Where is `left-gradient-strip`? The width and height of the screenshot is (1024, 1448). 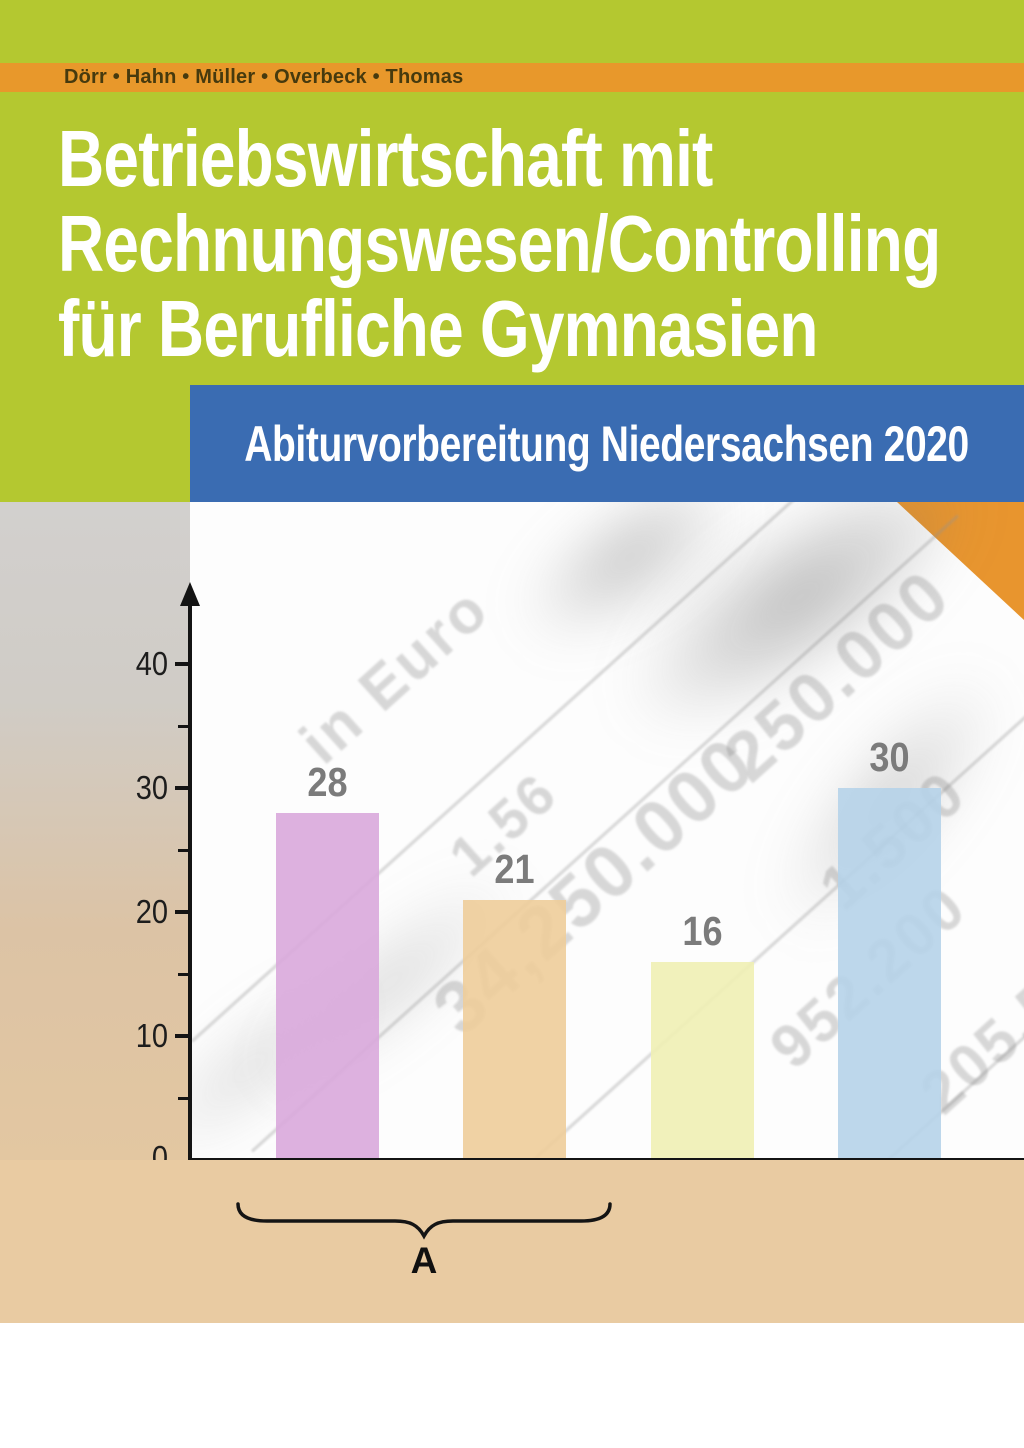 left-gradient-strip is located at coordinates (95, 831).